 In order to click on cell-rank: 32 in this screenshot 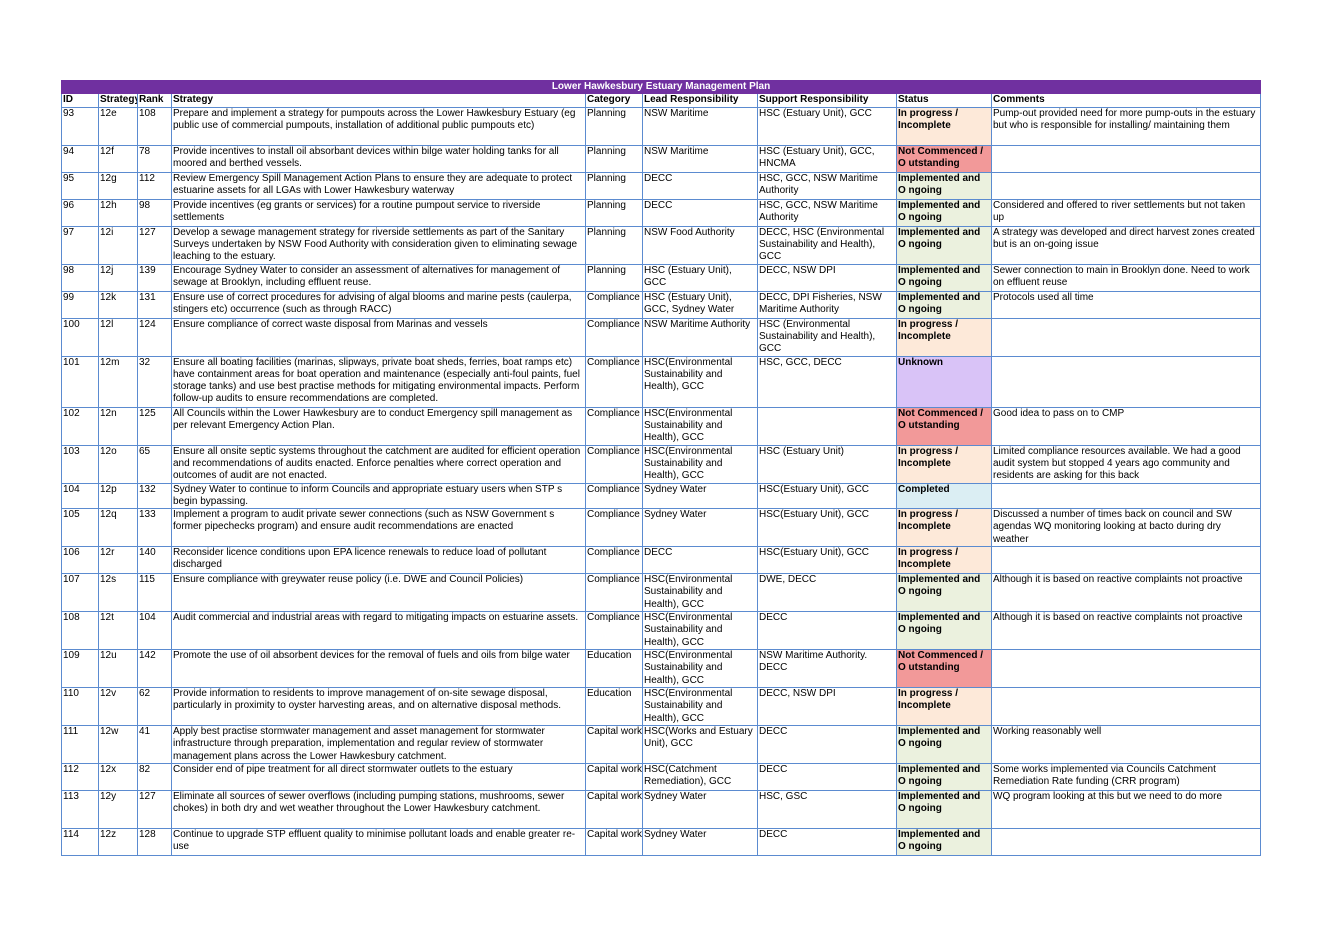, I will do `click(154, 381)`.